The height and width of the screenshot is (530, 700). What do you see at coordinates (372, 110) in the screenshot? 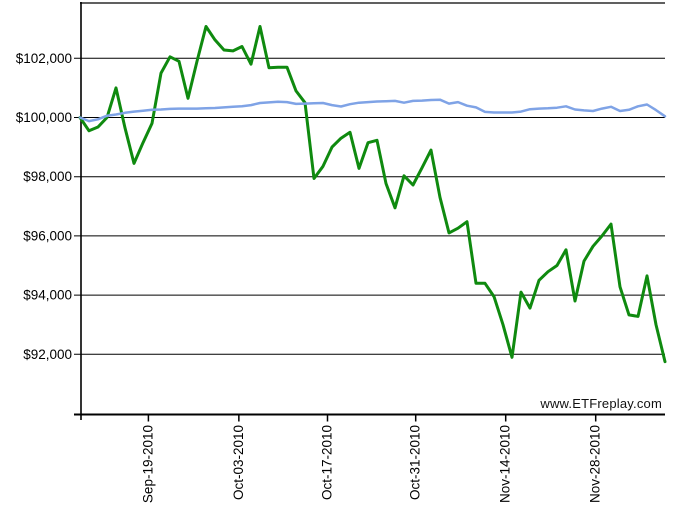
I see `blue-series-line` at bounding box center [372, 110].